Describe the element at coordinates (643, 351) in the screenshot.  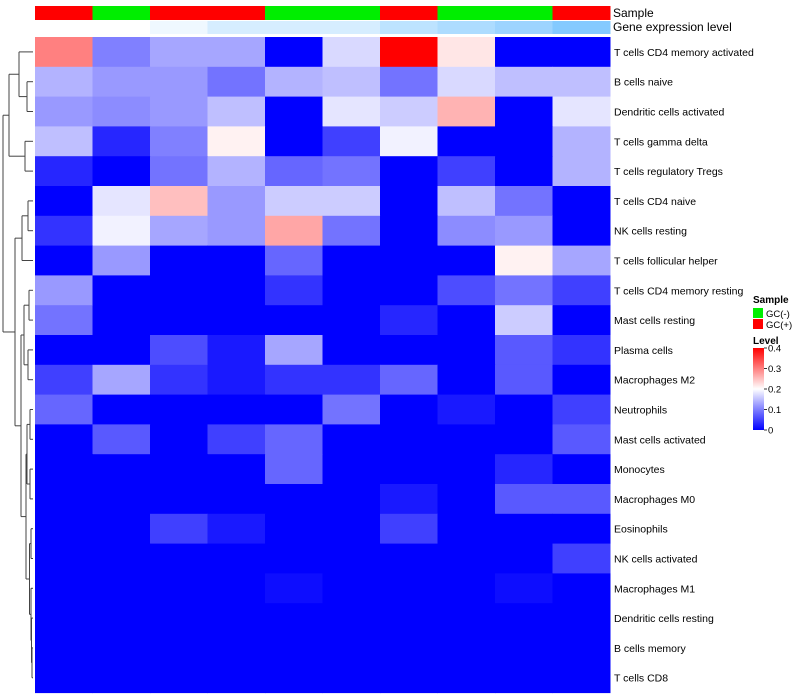
I see `row-label: Plasma cells` at that location.